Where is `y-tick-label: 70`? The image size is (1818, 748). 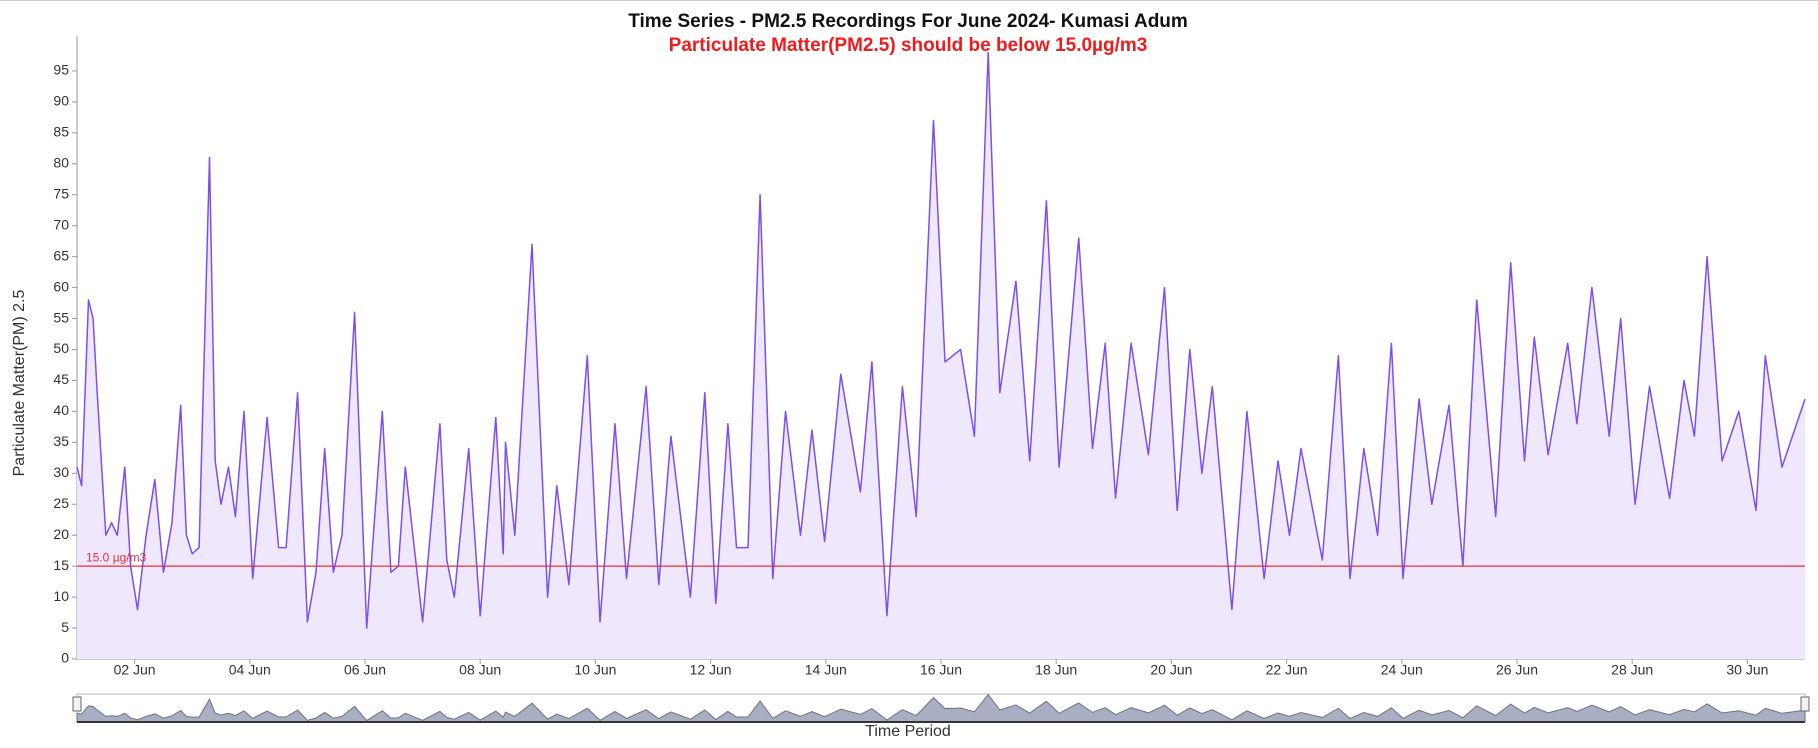 y-tick-label: 70 is located at coordinates (61, 224).